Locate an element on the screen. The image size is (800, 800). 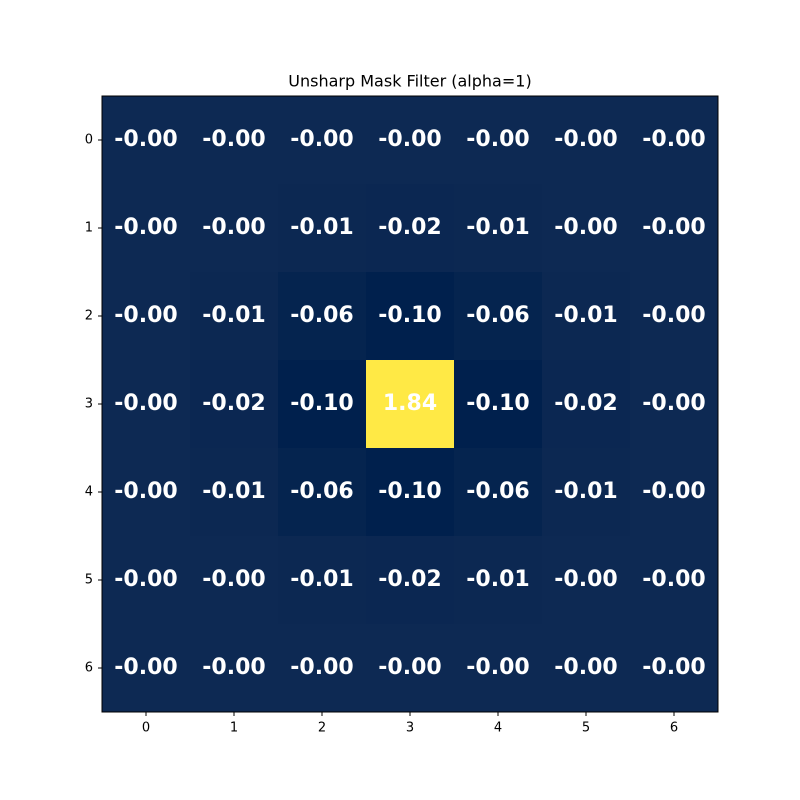
x-tick-label: 1 is located at coordinates (234, 728).